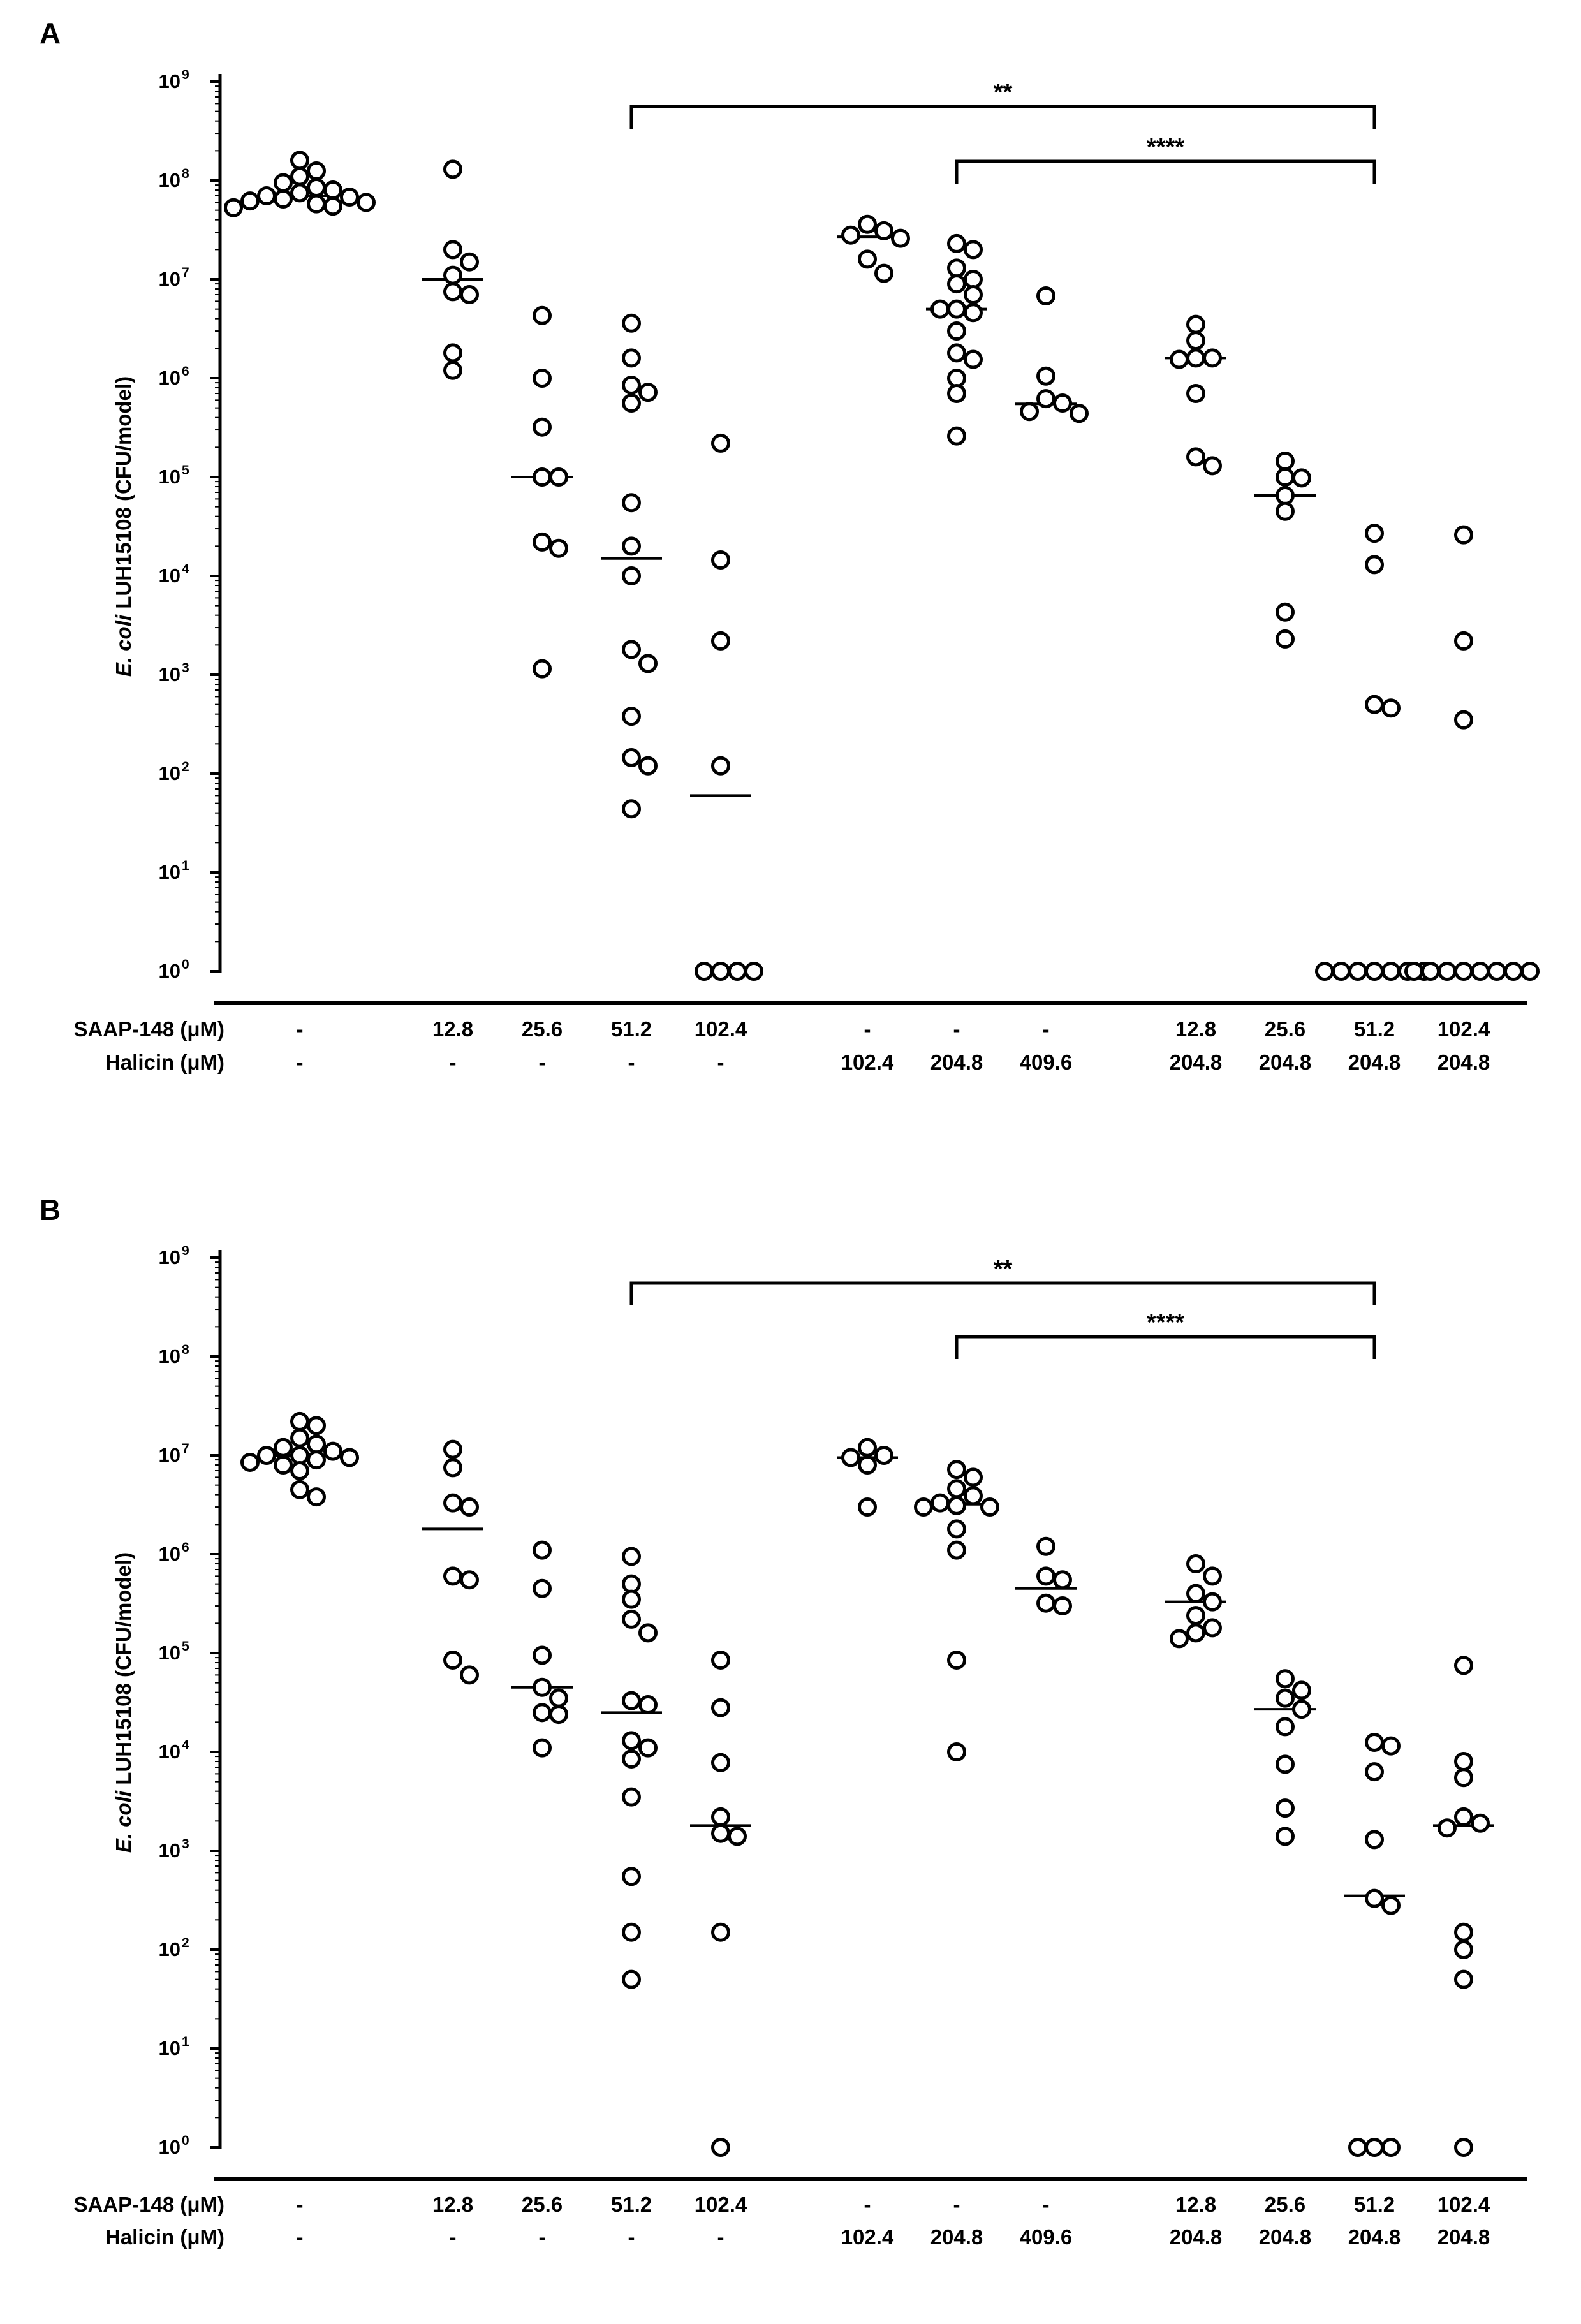 This screenshot has height=2324, width=1581. Describe the element at coordinates (1166, 172) in the screenshot. I see `bracket-line` at that location.